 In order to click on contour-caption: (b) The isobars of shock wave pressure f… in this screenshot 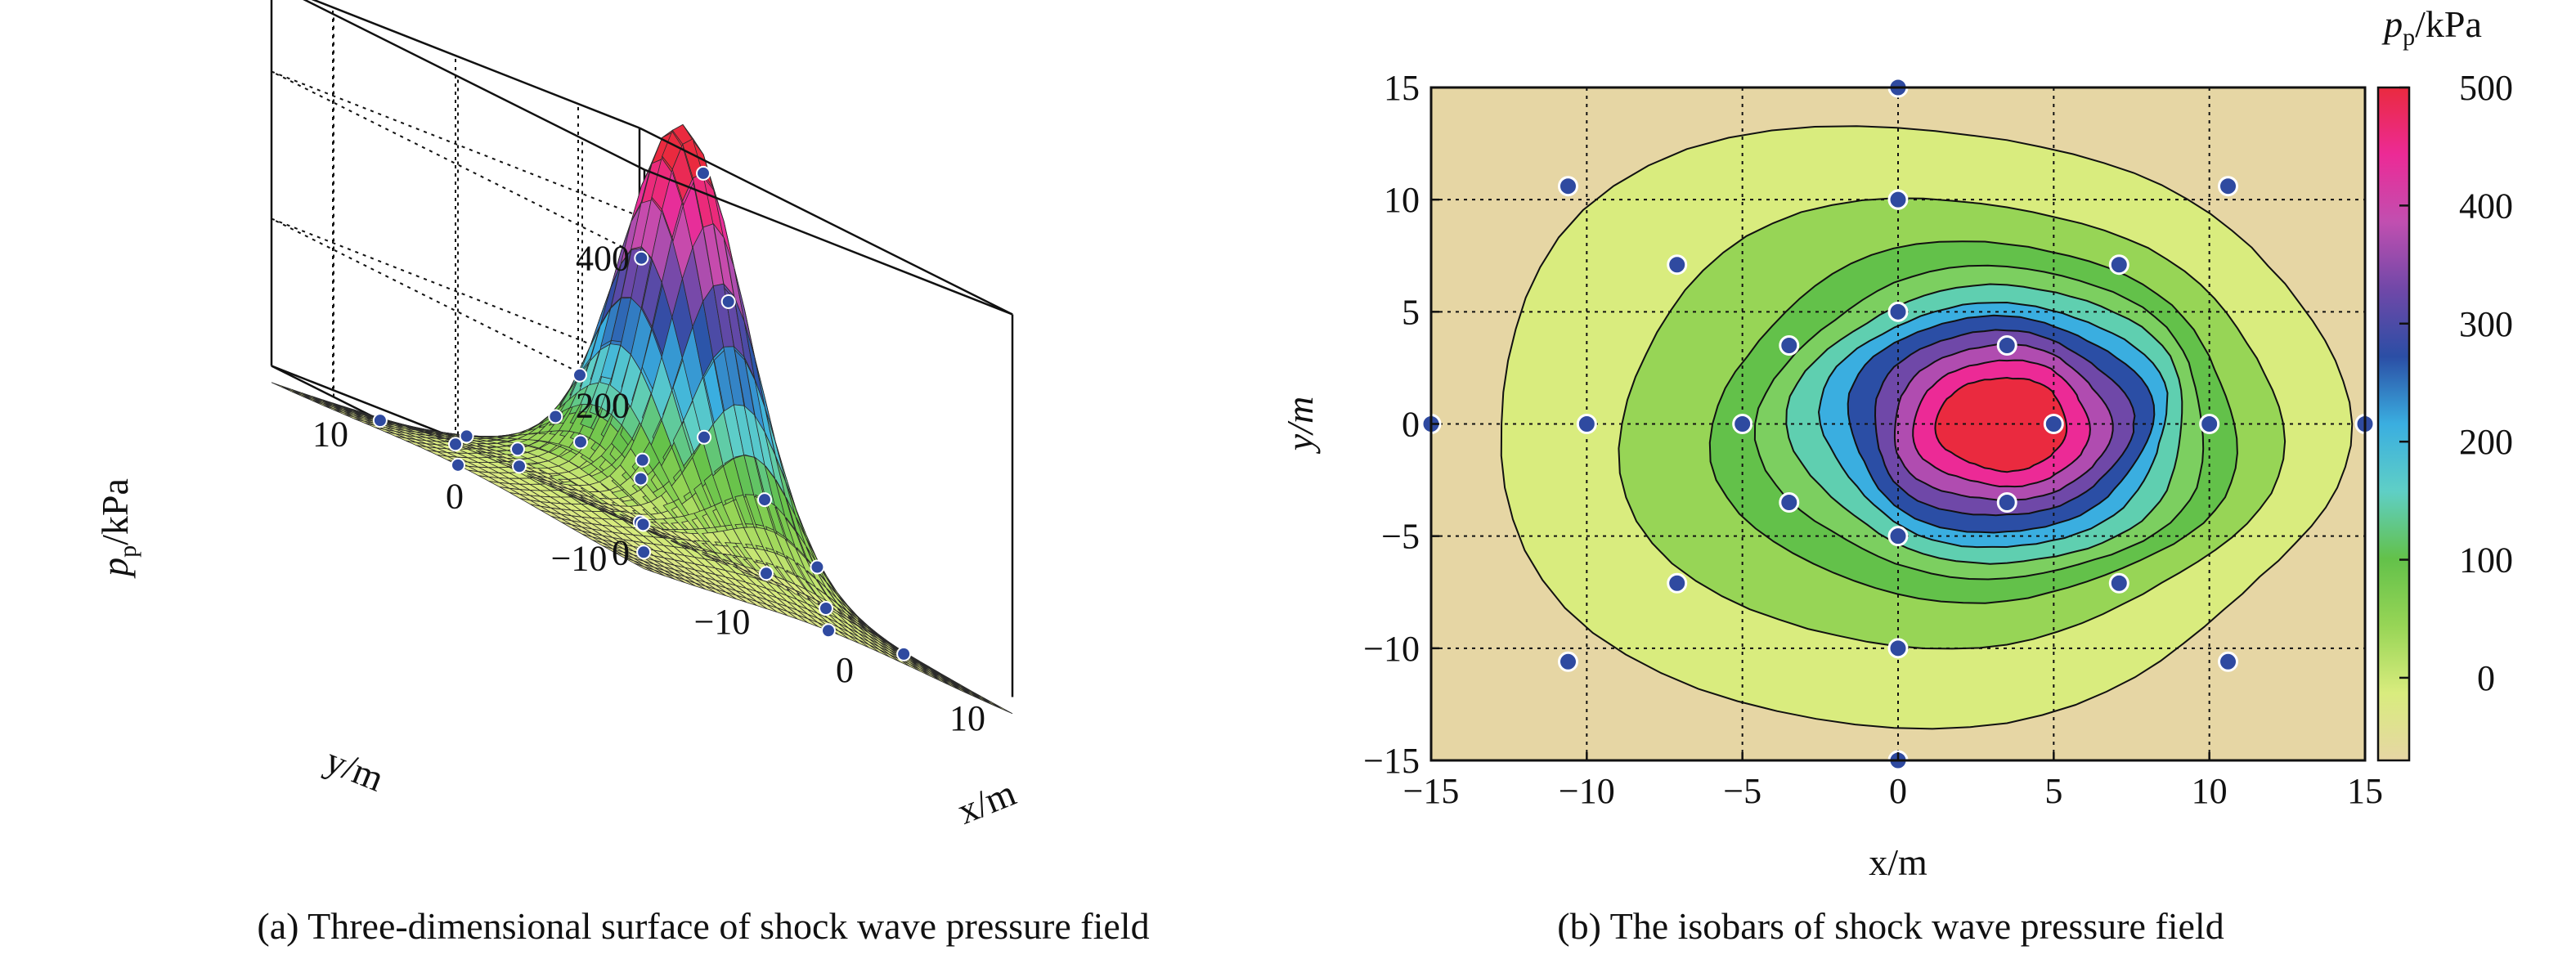, I will do `click(1891, 926)`.